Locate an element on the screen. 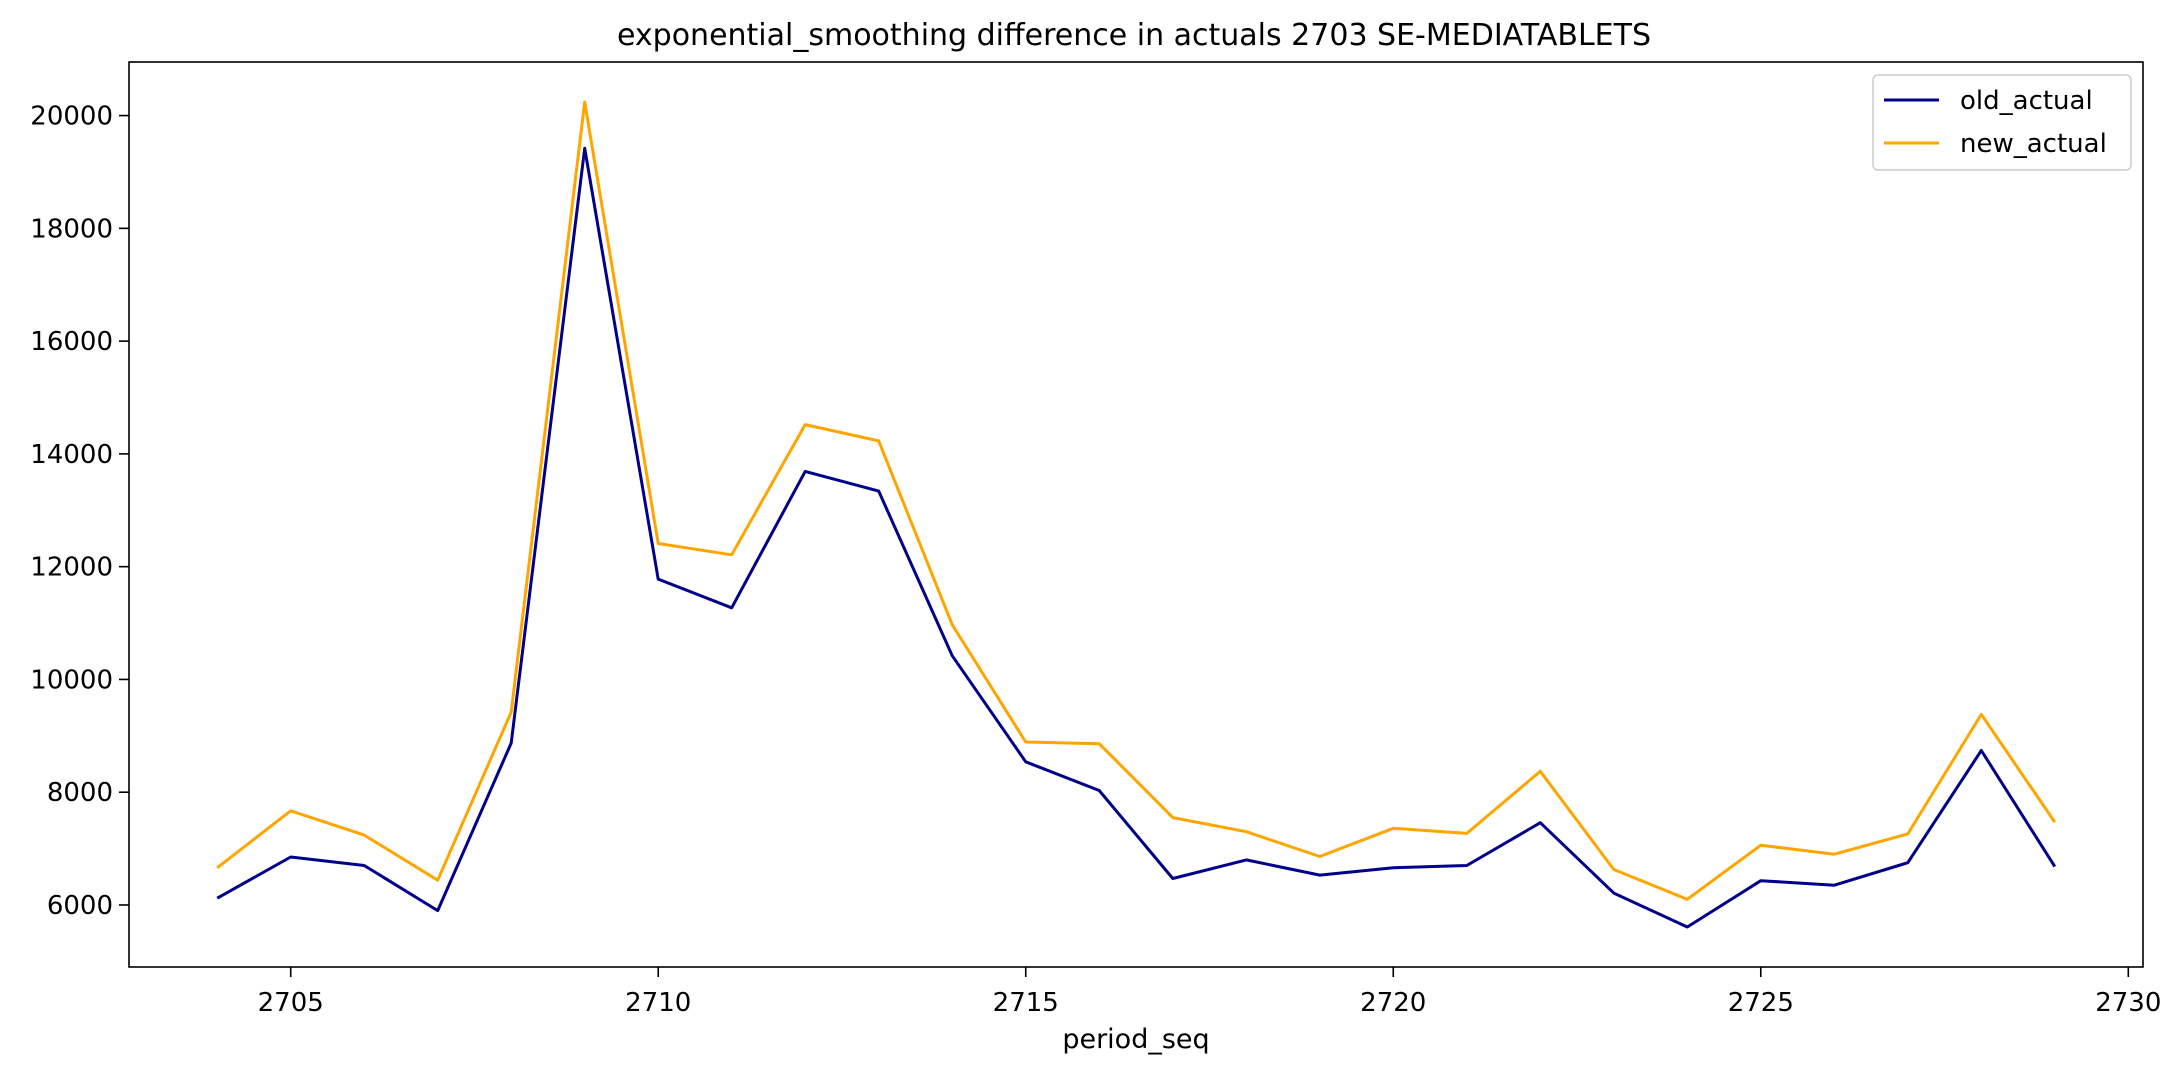 The height and width of the screenshot is (1076, 2179). x-tick-label-2705: 2705 is located at coordinates (291, 1003).